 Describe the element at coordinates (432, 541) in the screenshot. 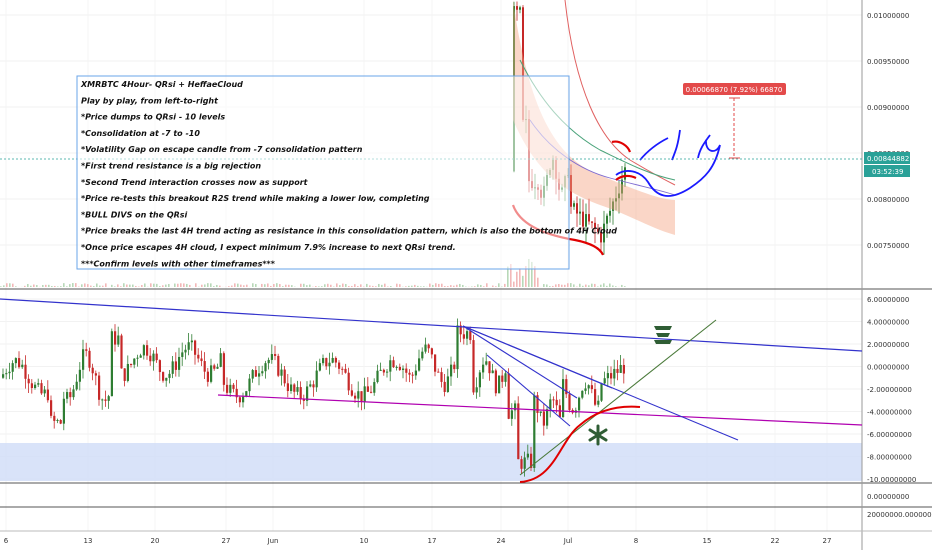

I see `x-tick-label: 17` at that location.